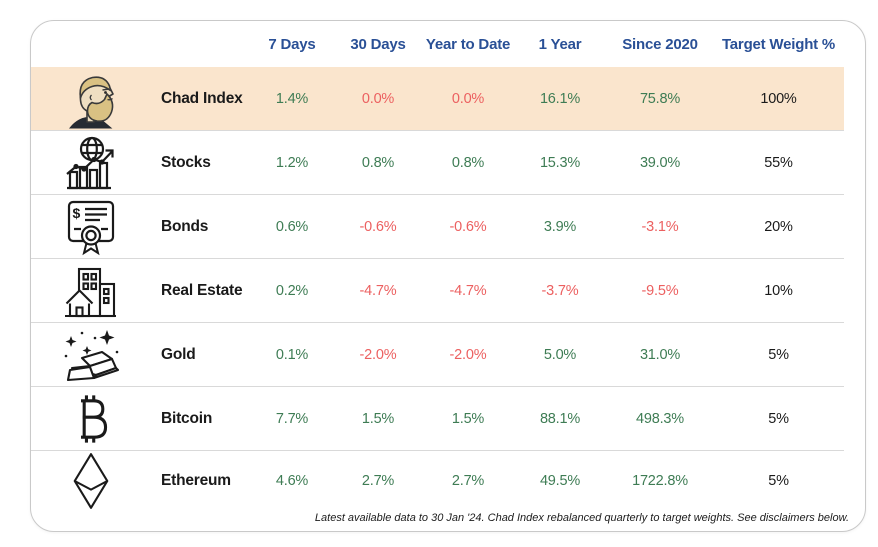 The width and height of the screenshot is (878, 547). Describe the element at coordinates (292, 290) in the screenshot. I see `value-cell: 0.2%` at that location.